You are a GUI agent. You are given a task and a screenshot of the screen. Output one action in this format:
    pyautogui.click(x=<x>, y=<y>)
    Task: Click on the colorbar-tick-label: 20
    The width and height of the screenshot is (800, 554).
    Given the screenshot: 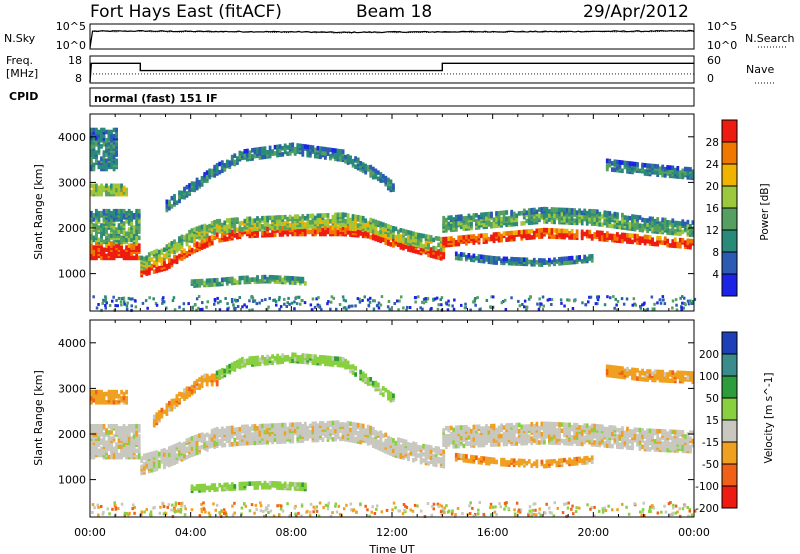 What is the action you would take?
    pyautogui.click(x=712, y=187)
    